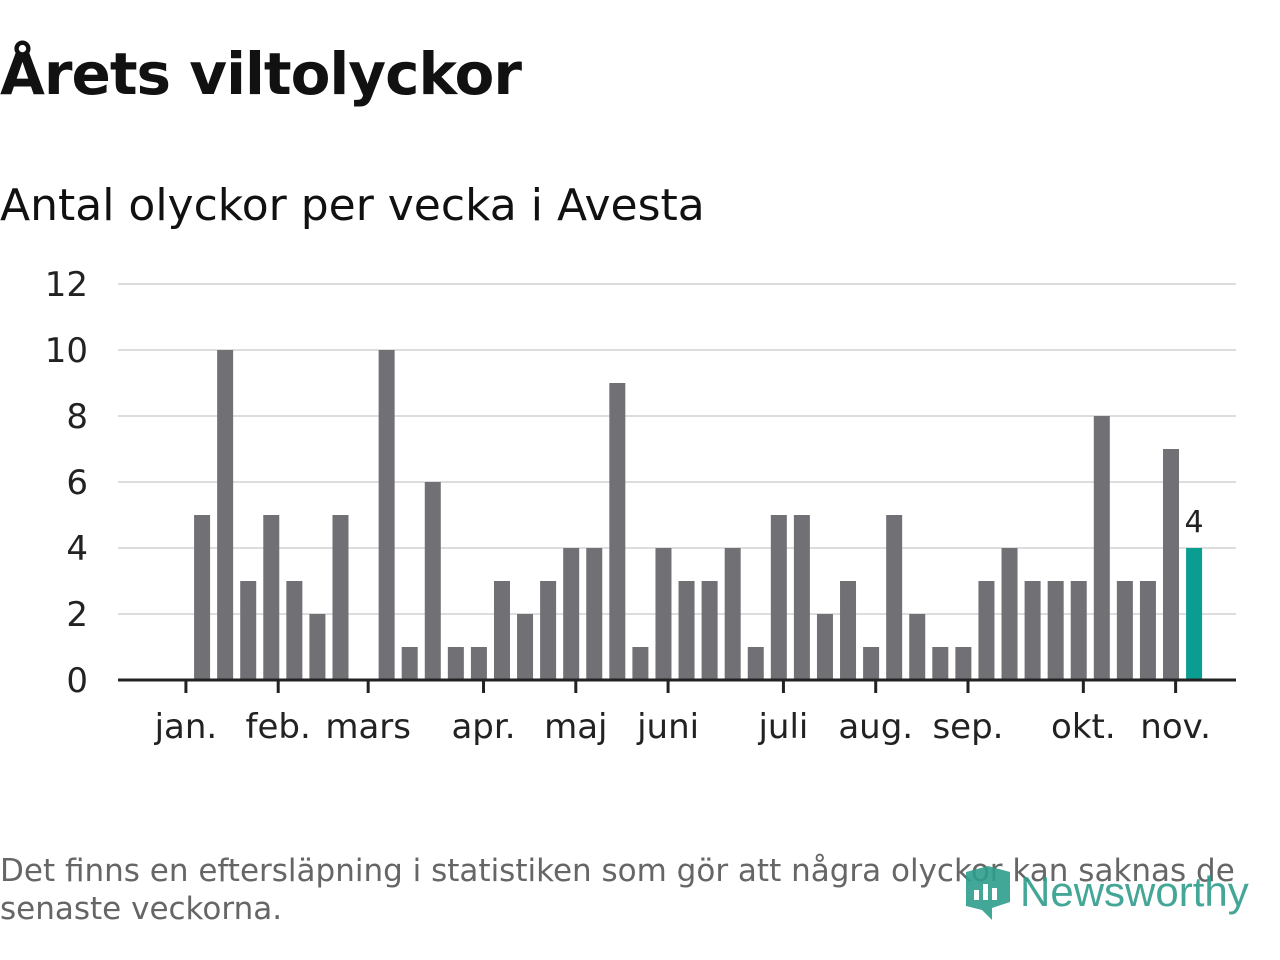 The width and height of the screenshot is (1280, 960). I want to click on chart-subtitle: Antal olyckor per vecka i Avesta, so click(352, 205).